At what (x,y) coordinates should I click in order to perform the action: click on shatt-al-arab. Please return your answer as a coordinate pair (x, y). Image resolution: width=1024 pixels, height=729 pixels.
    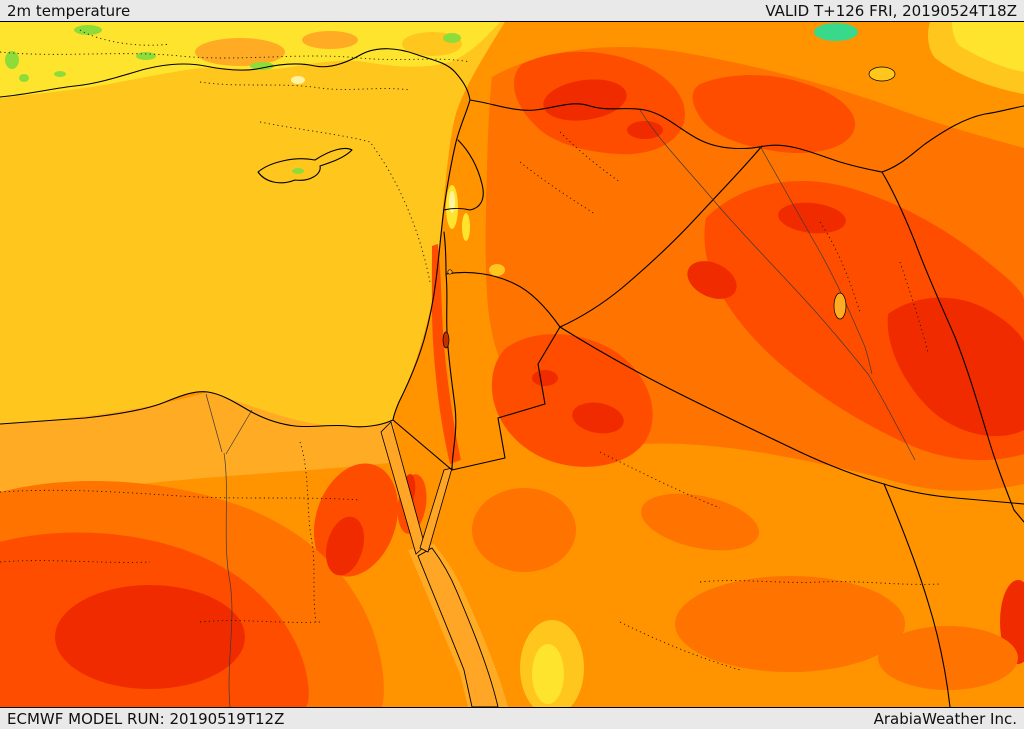
    Looking at the image, I should click on (891, 417).